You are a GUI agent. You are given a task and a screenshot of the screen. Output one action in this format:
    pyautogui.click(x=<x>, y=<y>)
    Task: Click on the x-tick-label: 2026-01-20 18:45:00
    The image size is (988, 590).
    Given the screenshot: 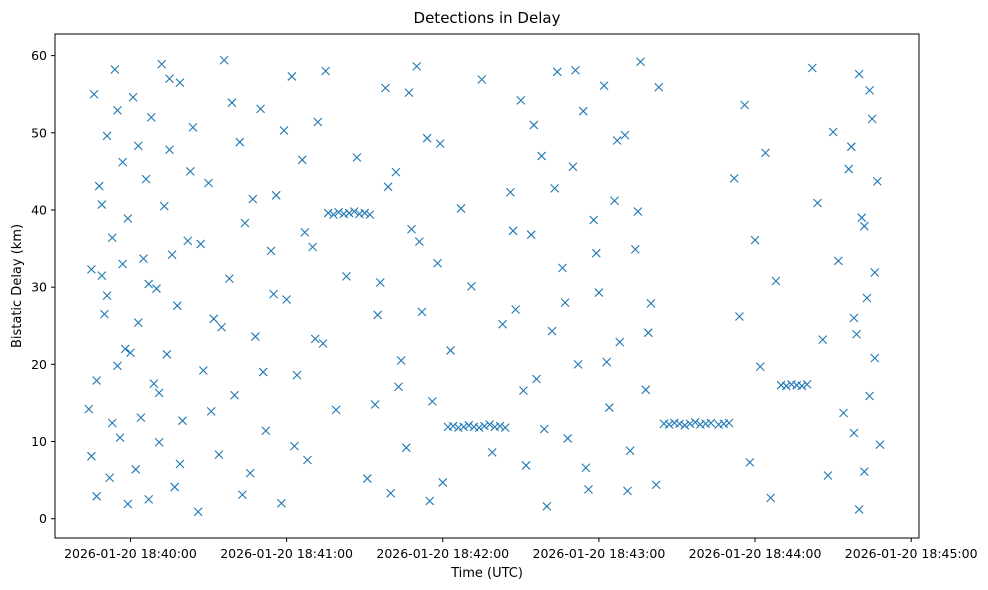 What is the action you would take?
    pyautogui.click(x=911, y=553)
    